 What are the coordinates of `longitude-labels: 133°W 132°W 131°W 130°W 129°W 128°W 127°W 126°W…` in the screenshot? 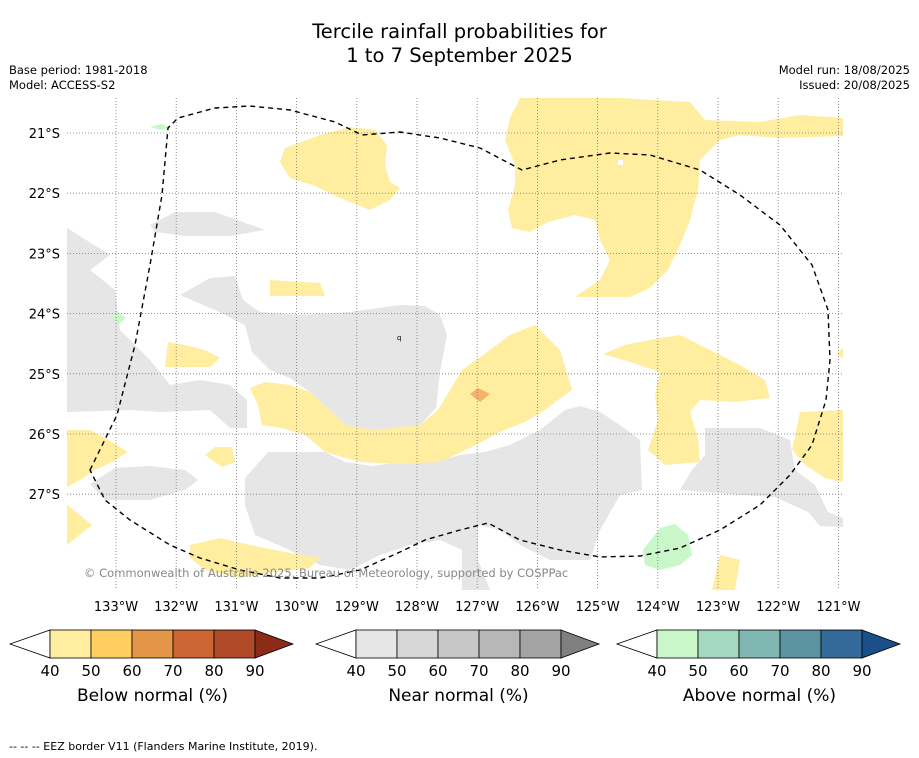 It's located at (477, 607).